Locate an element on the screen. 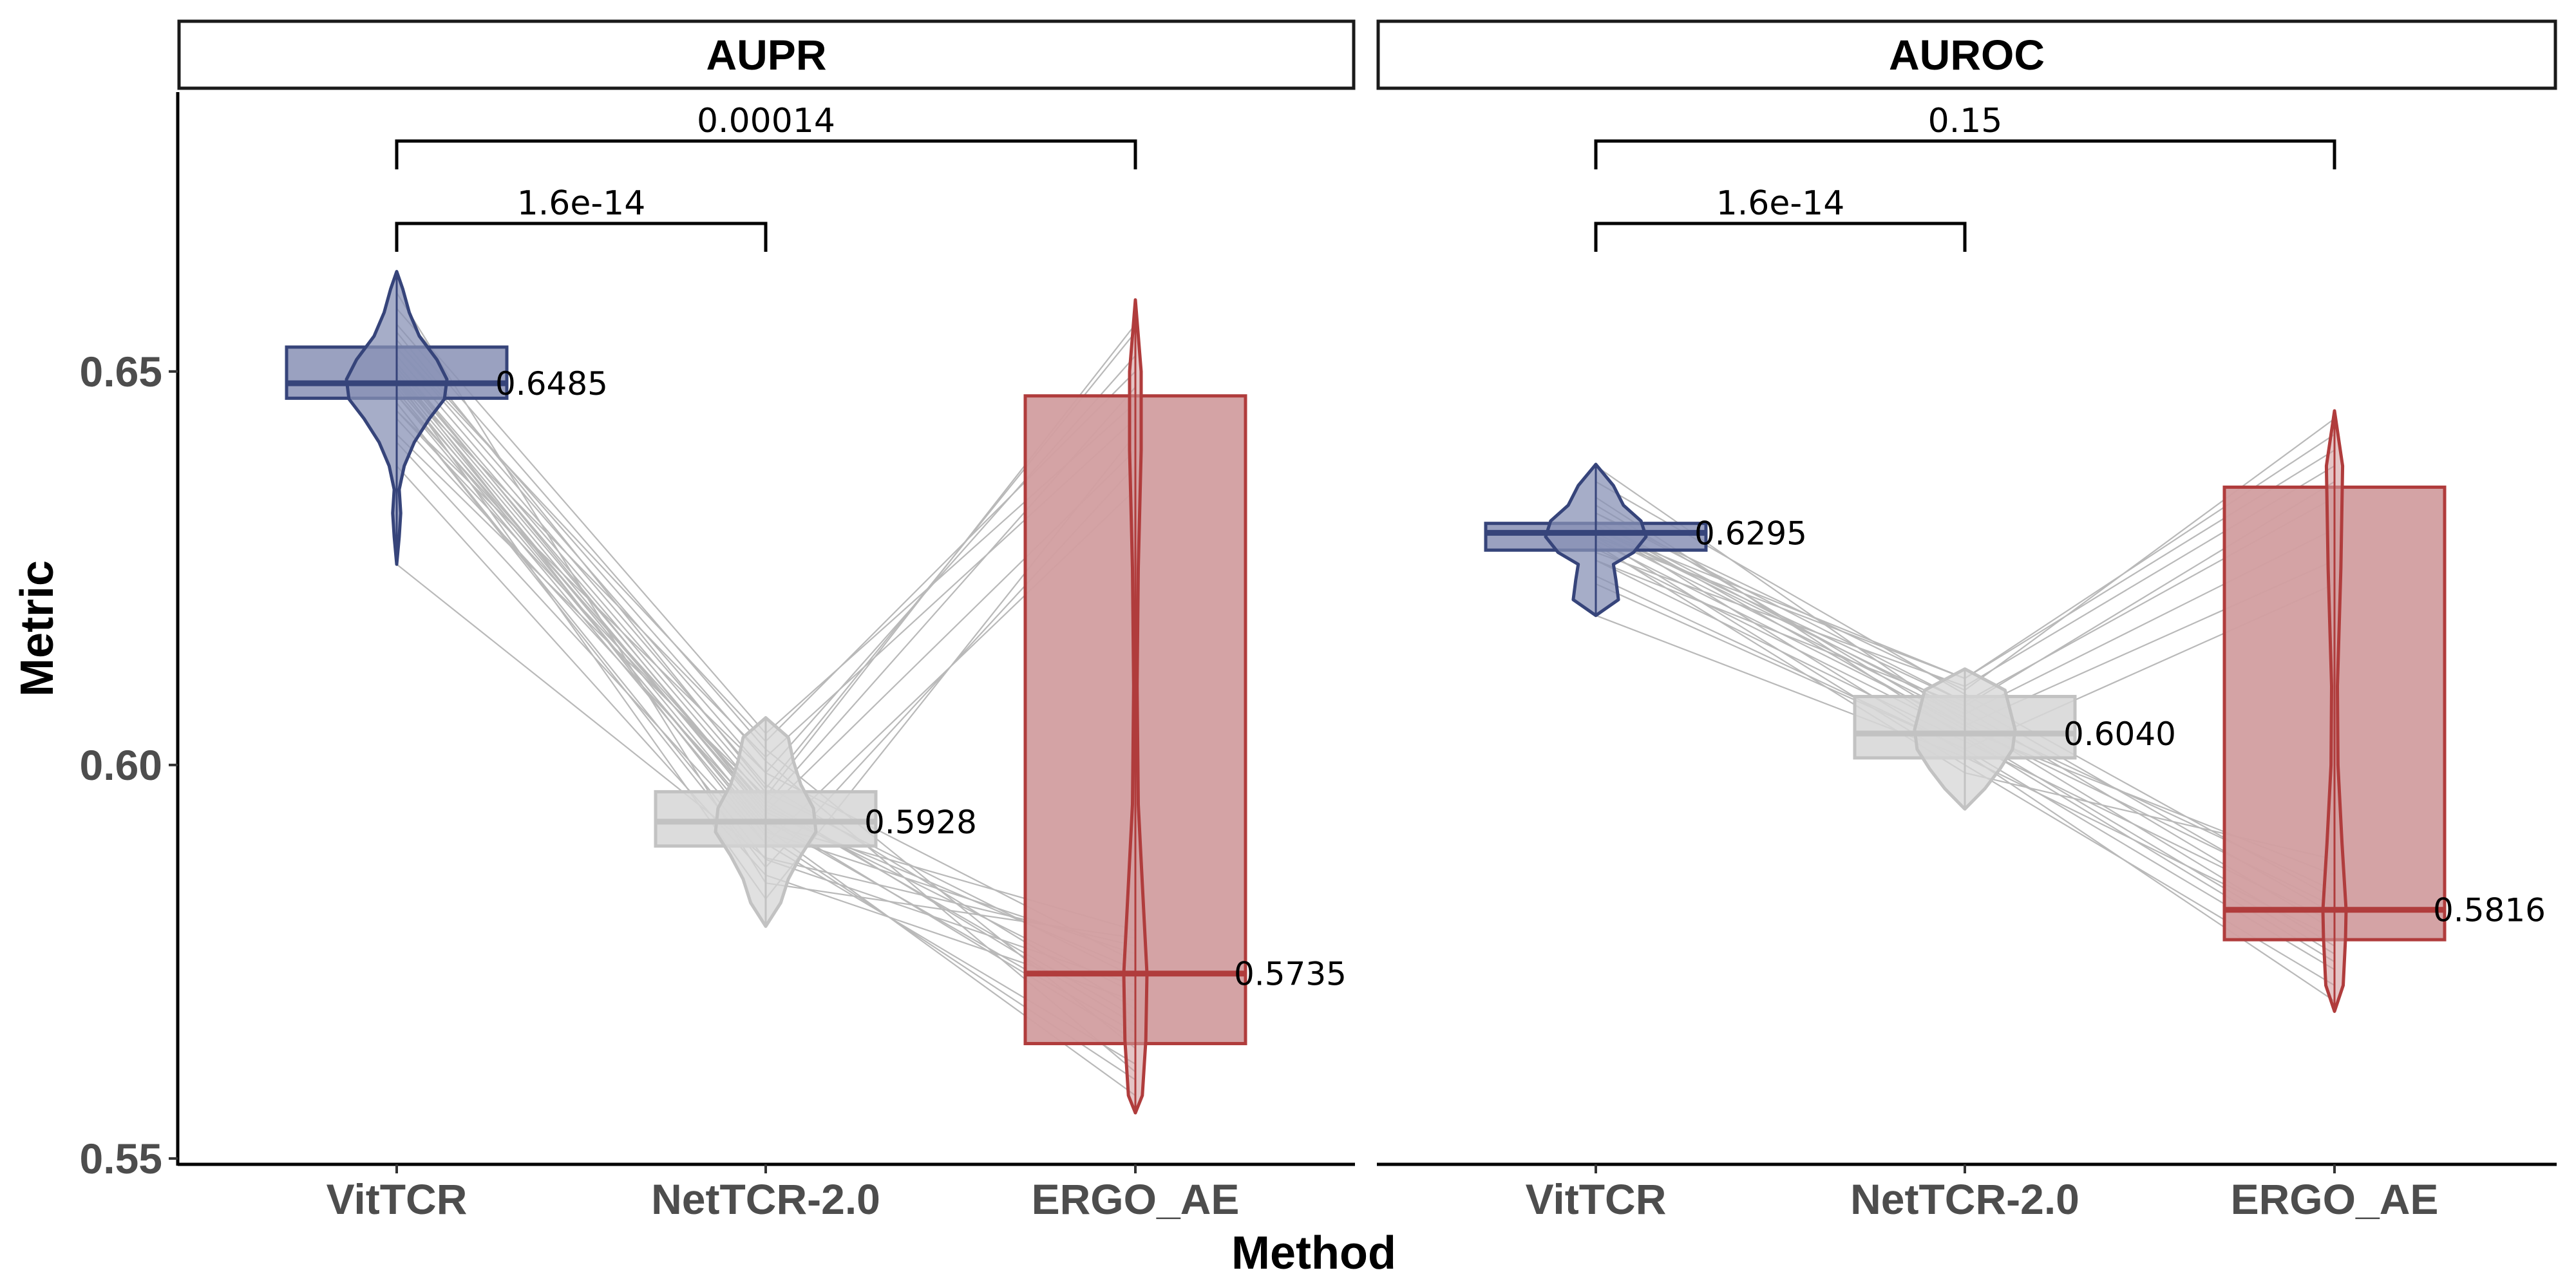 Image resolution: width=2576 pixels, height=1288 pixels. significance-brackets: 1.6e-14 0.15 is located at coordinates (1965, 177).